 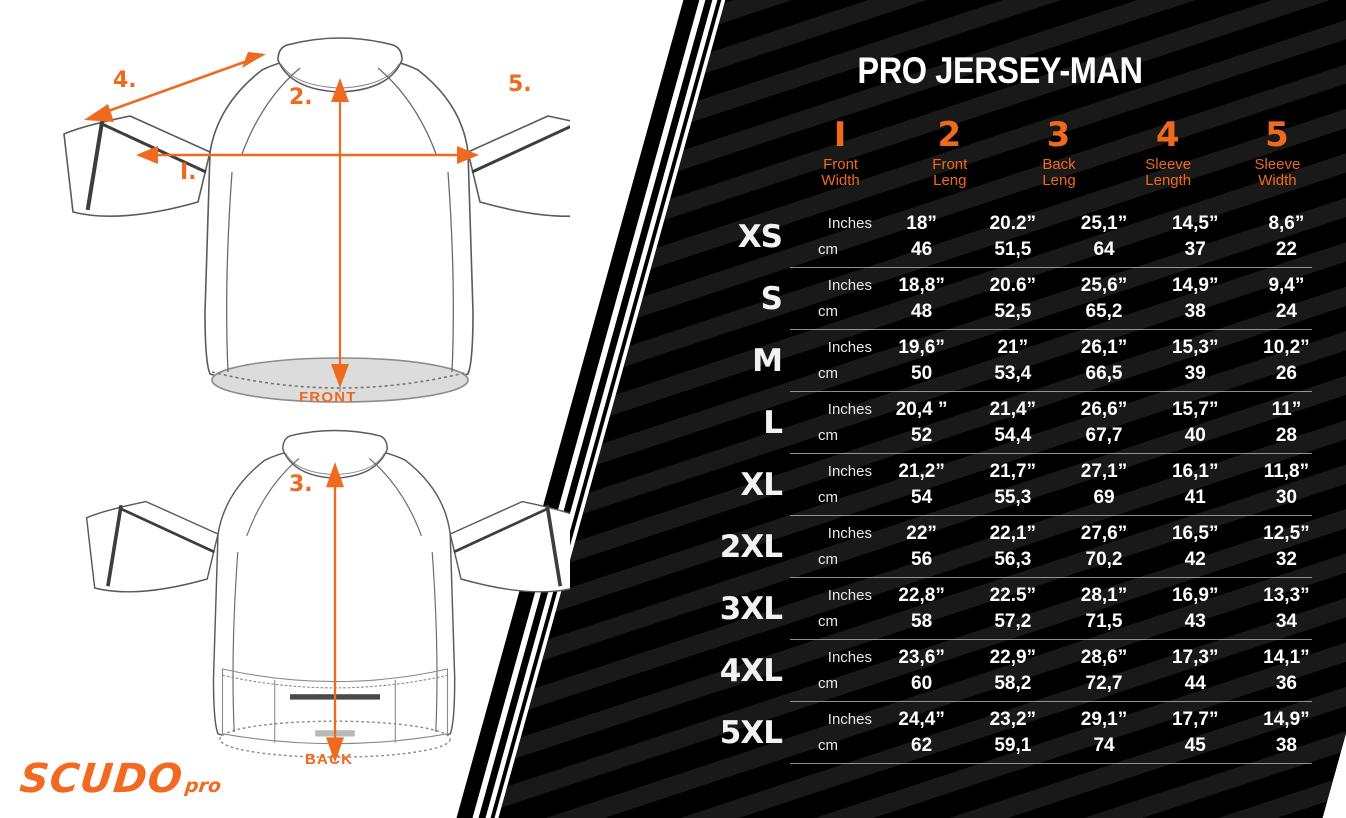 I want to click on column-label: Front Width, so click(x=840, y=172).